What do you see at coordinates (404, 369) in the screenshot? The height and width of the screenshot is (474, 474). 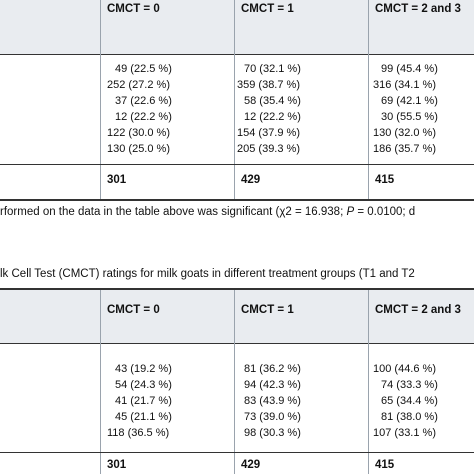 I see `table-cell: 100 (44.6 %)` at bounding box center [404, 369].